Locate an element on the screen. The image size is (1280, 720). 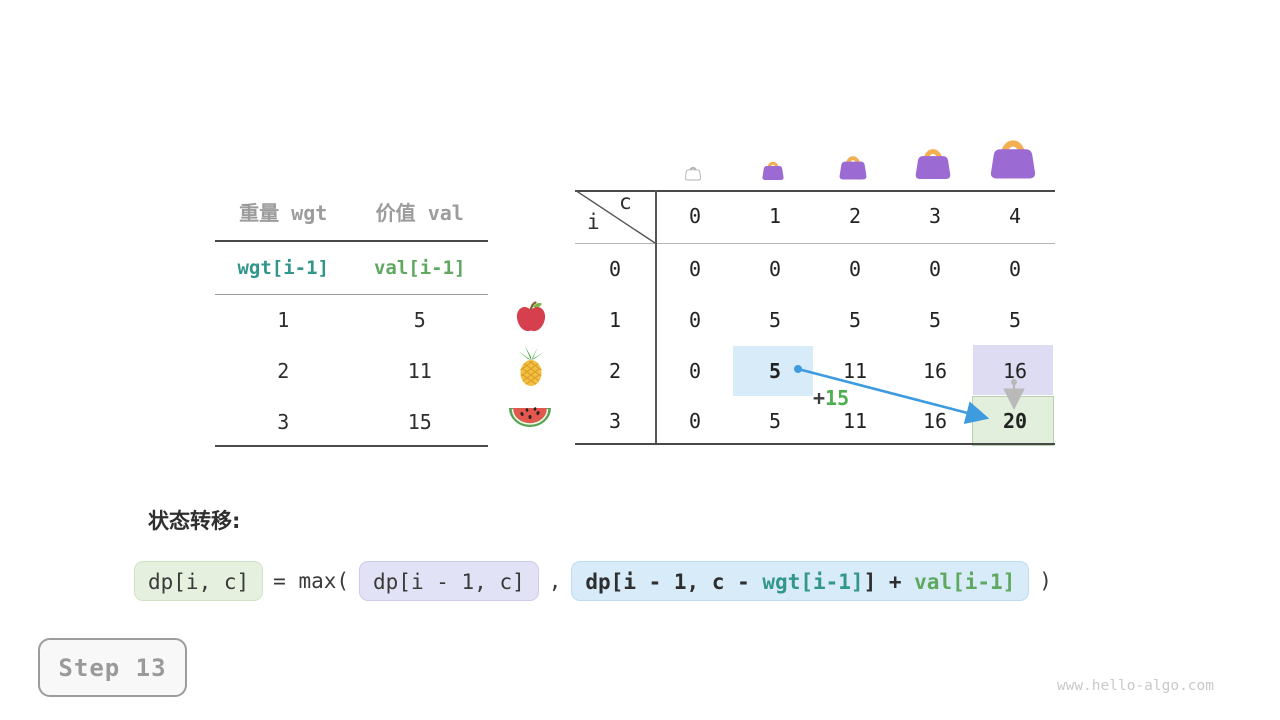
corner-label-i: i is located at coordinates (593, 222).